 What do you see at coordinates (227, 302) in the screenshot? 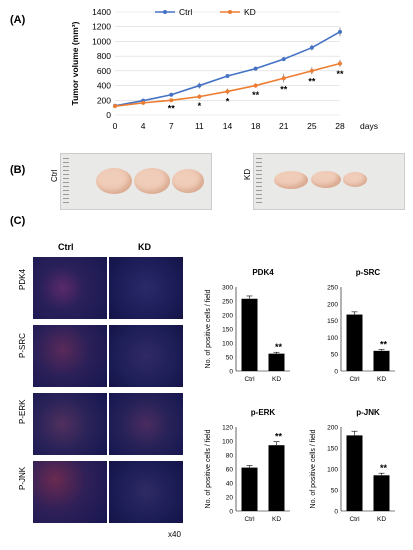
I see `y-tick-label: 250` at bounding box center [227, 302].